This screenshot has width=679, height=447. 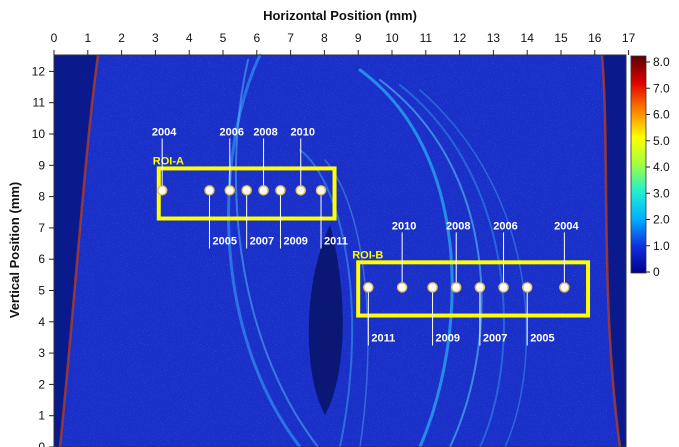 What do you see at coordinates (325, 320) in the screenshot?
I see `dark-crack` at bounding box center [325, 320].